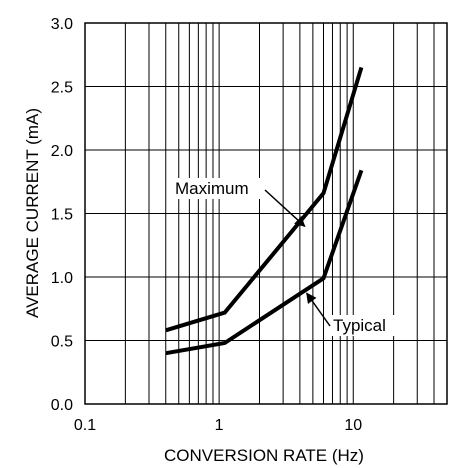  I want to click on x-tick-label: 10, so click(353, 425).